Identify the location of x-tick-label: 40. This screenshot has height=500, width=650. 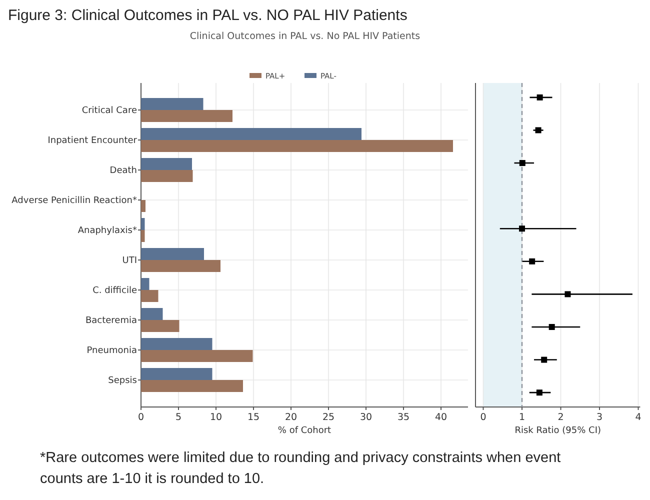
(441, 417).